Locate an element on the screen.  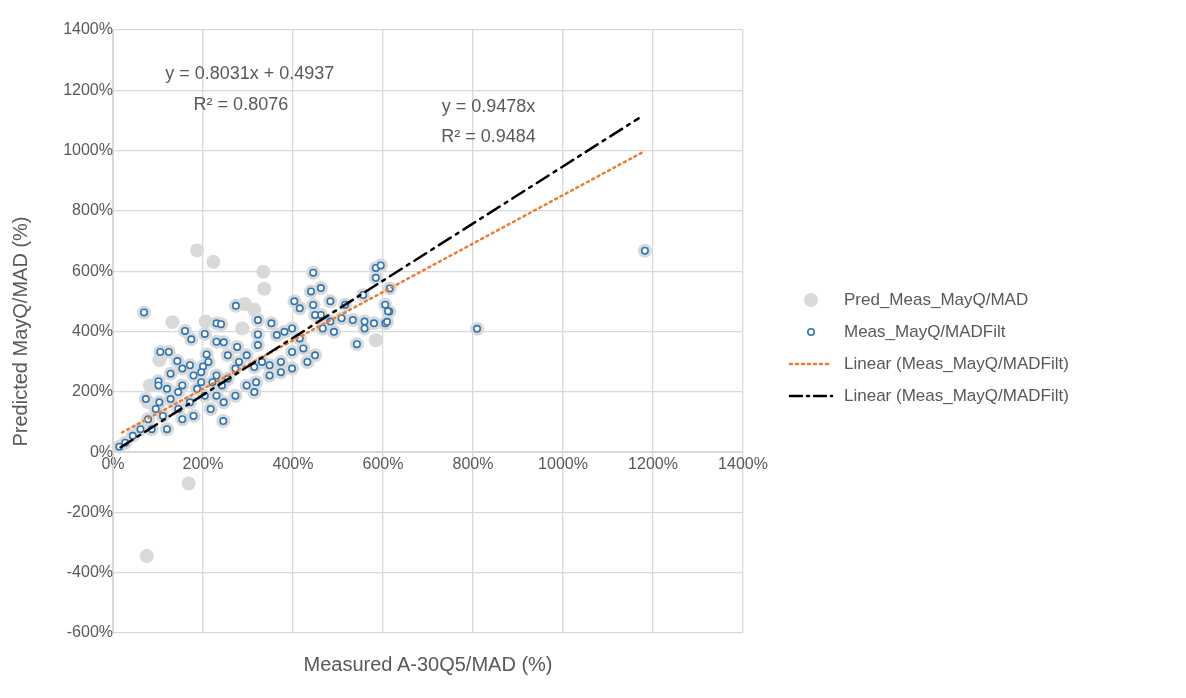
y-tick-label: -200% is located at coordinates (89, 511).